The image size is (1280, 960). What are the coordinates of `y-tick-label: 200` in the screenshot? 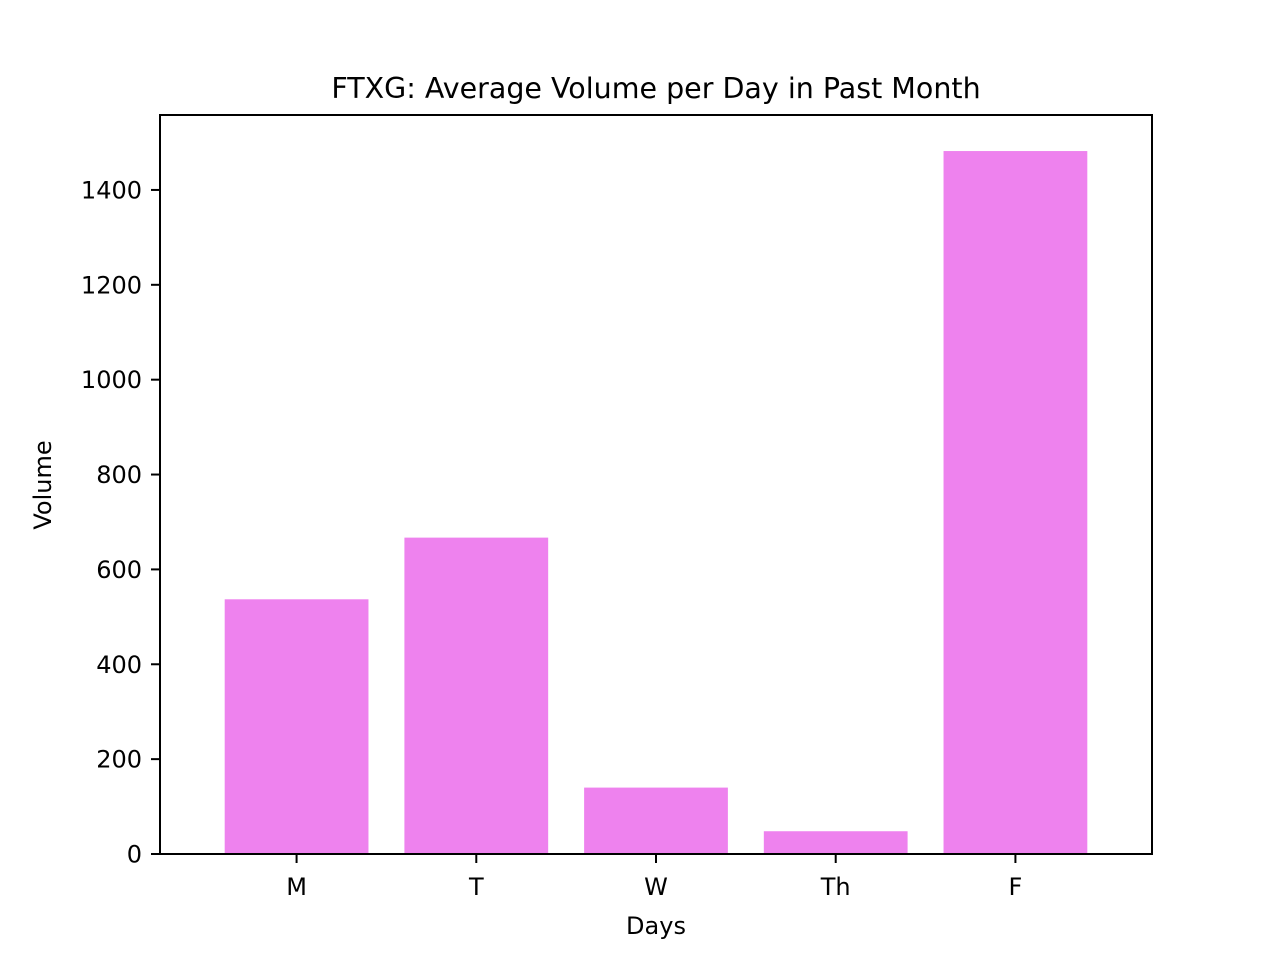 It's located at (119, 760).